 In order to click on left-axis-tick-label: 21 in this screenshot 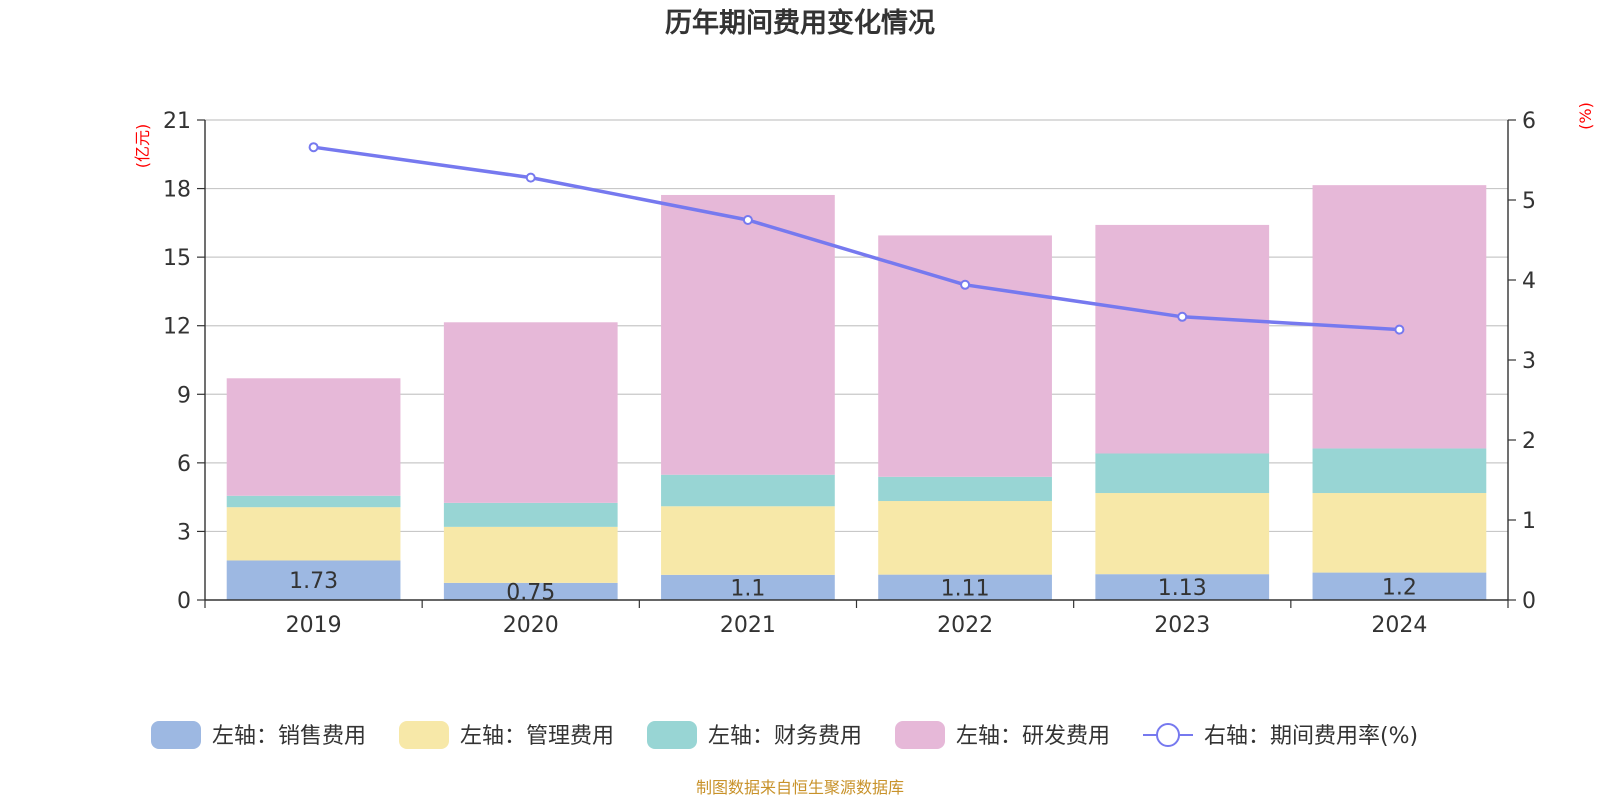, I will do `click(177, 121)`.